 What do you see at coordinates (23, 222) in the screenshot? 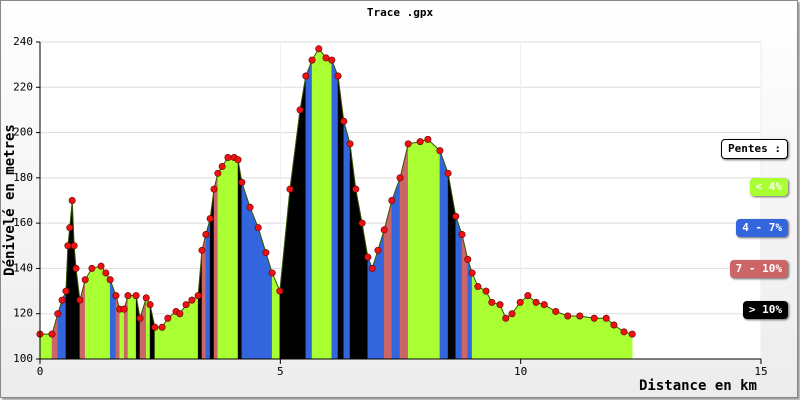
I see `y-tick-label: 160` at bounding box center [23, 222].